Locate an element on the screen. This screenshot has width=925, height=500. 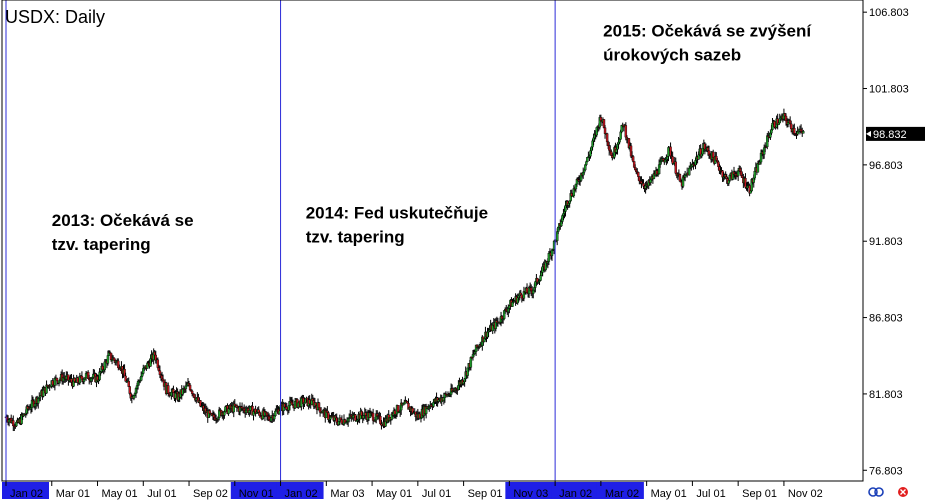
chart-title: USDX: Daily is located at coordinates (55, 17).